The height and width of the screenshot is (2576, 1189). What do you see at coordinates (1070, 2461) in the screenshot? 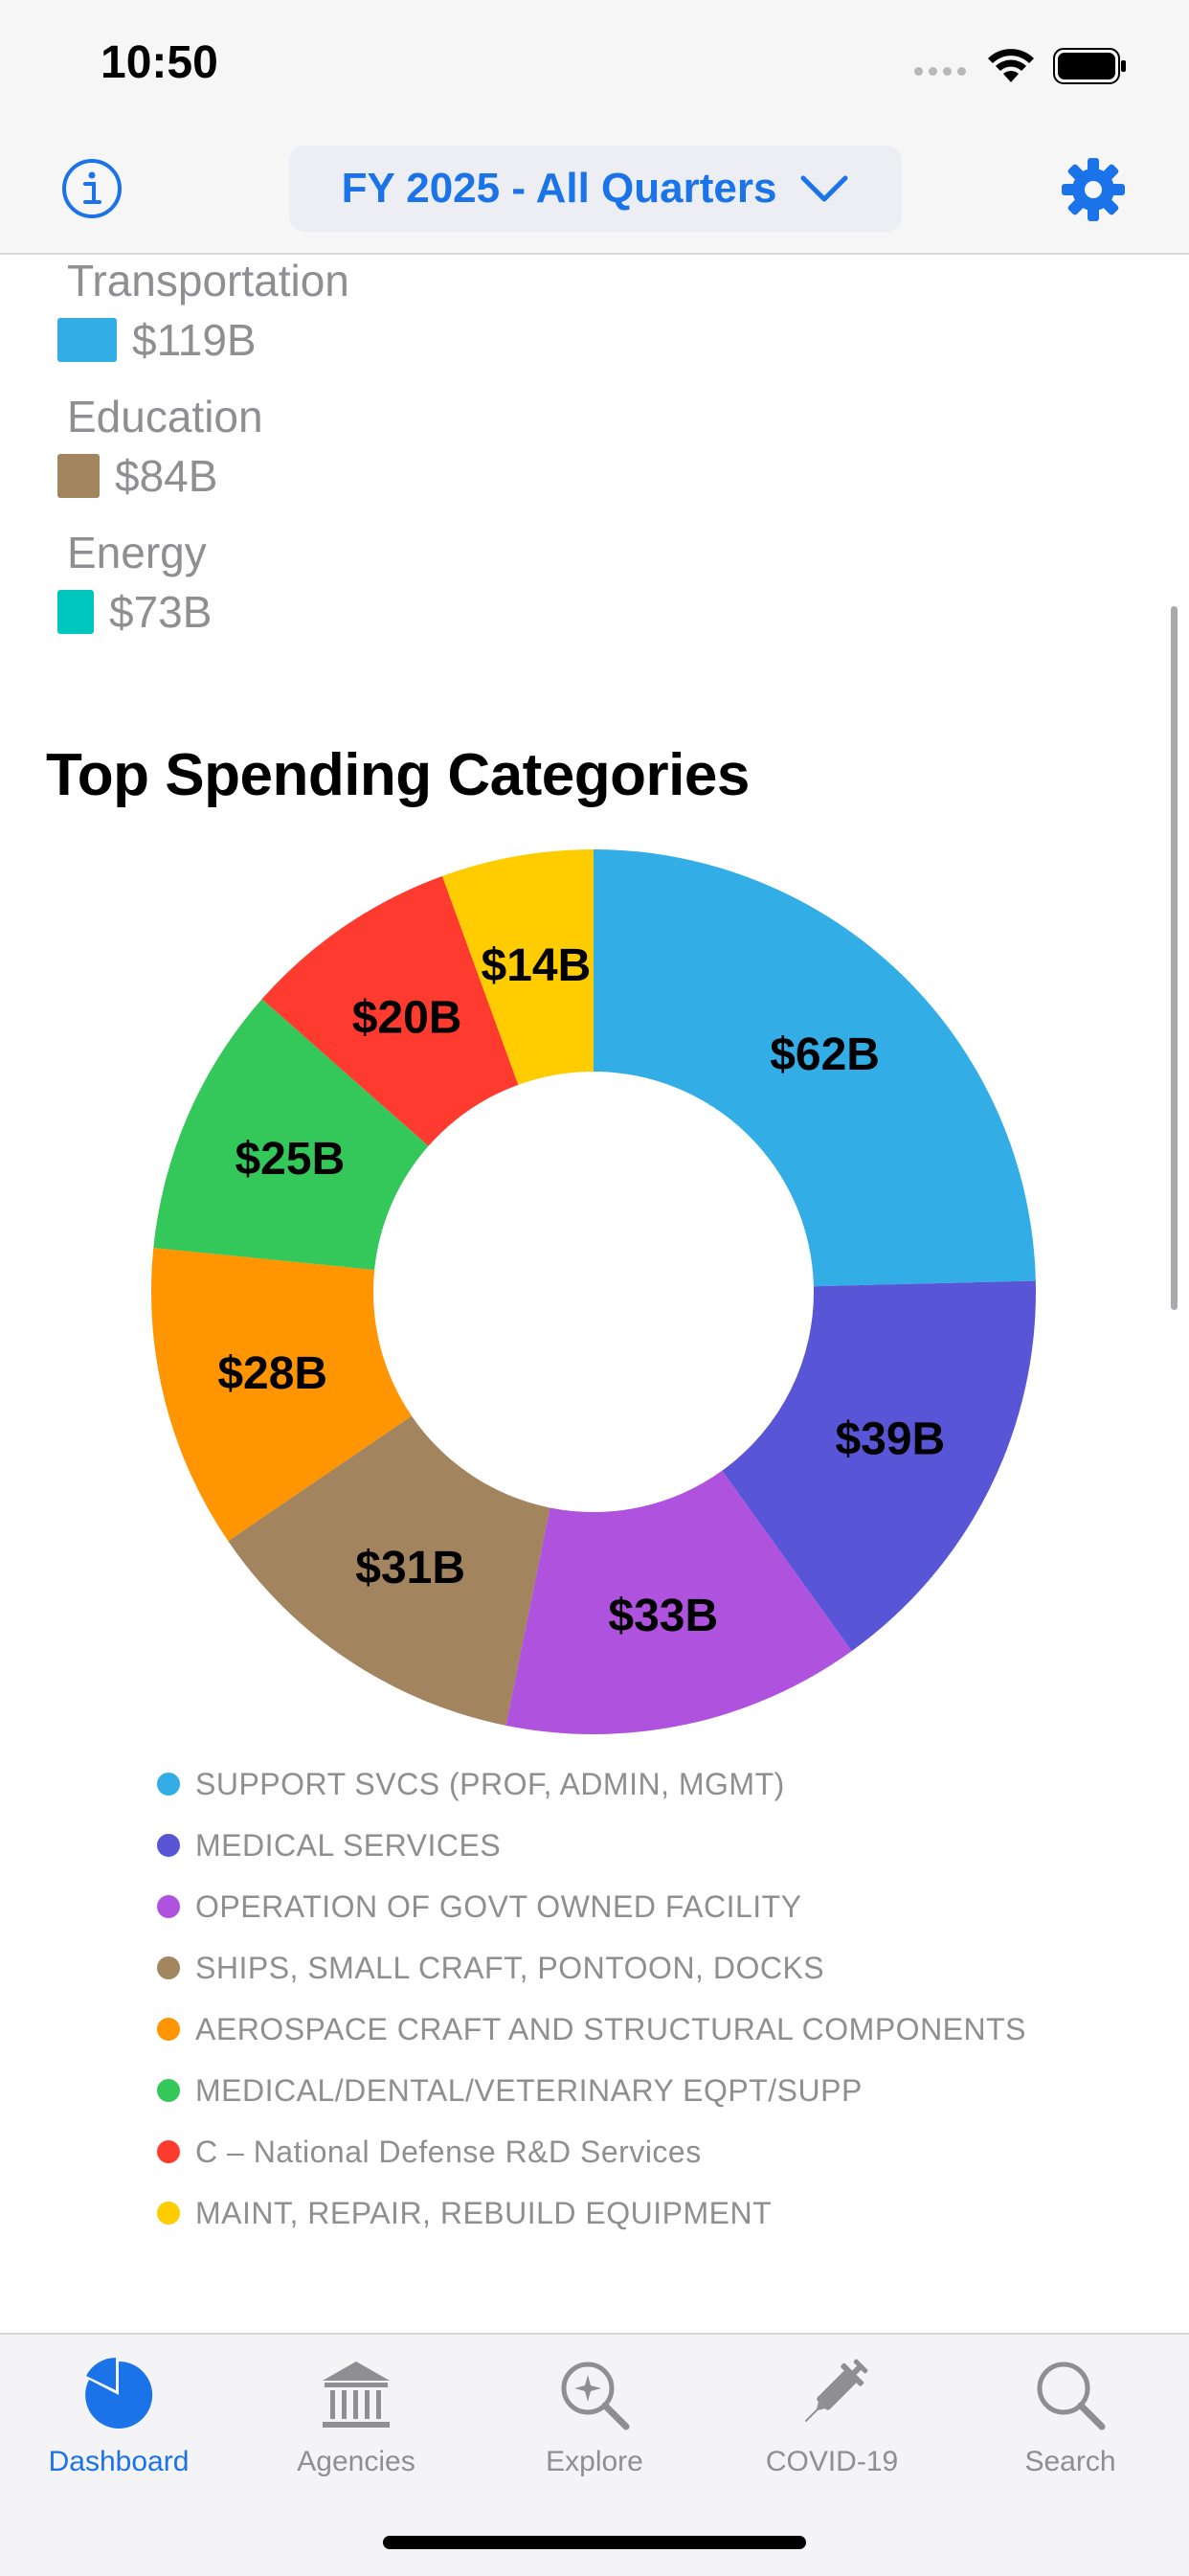
I see `tab-label: Search` at bounding box center [1070, 2461].